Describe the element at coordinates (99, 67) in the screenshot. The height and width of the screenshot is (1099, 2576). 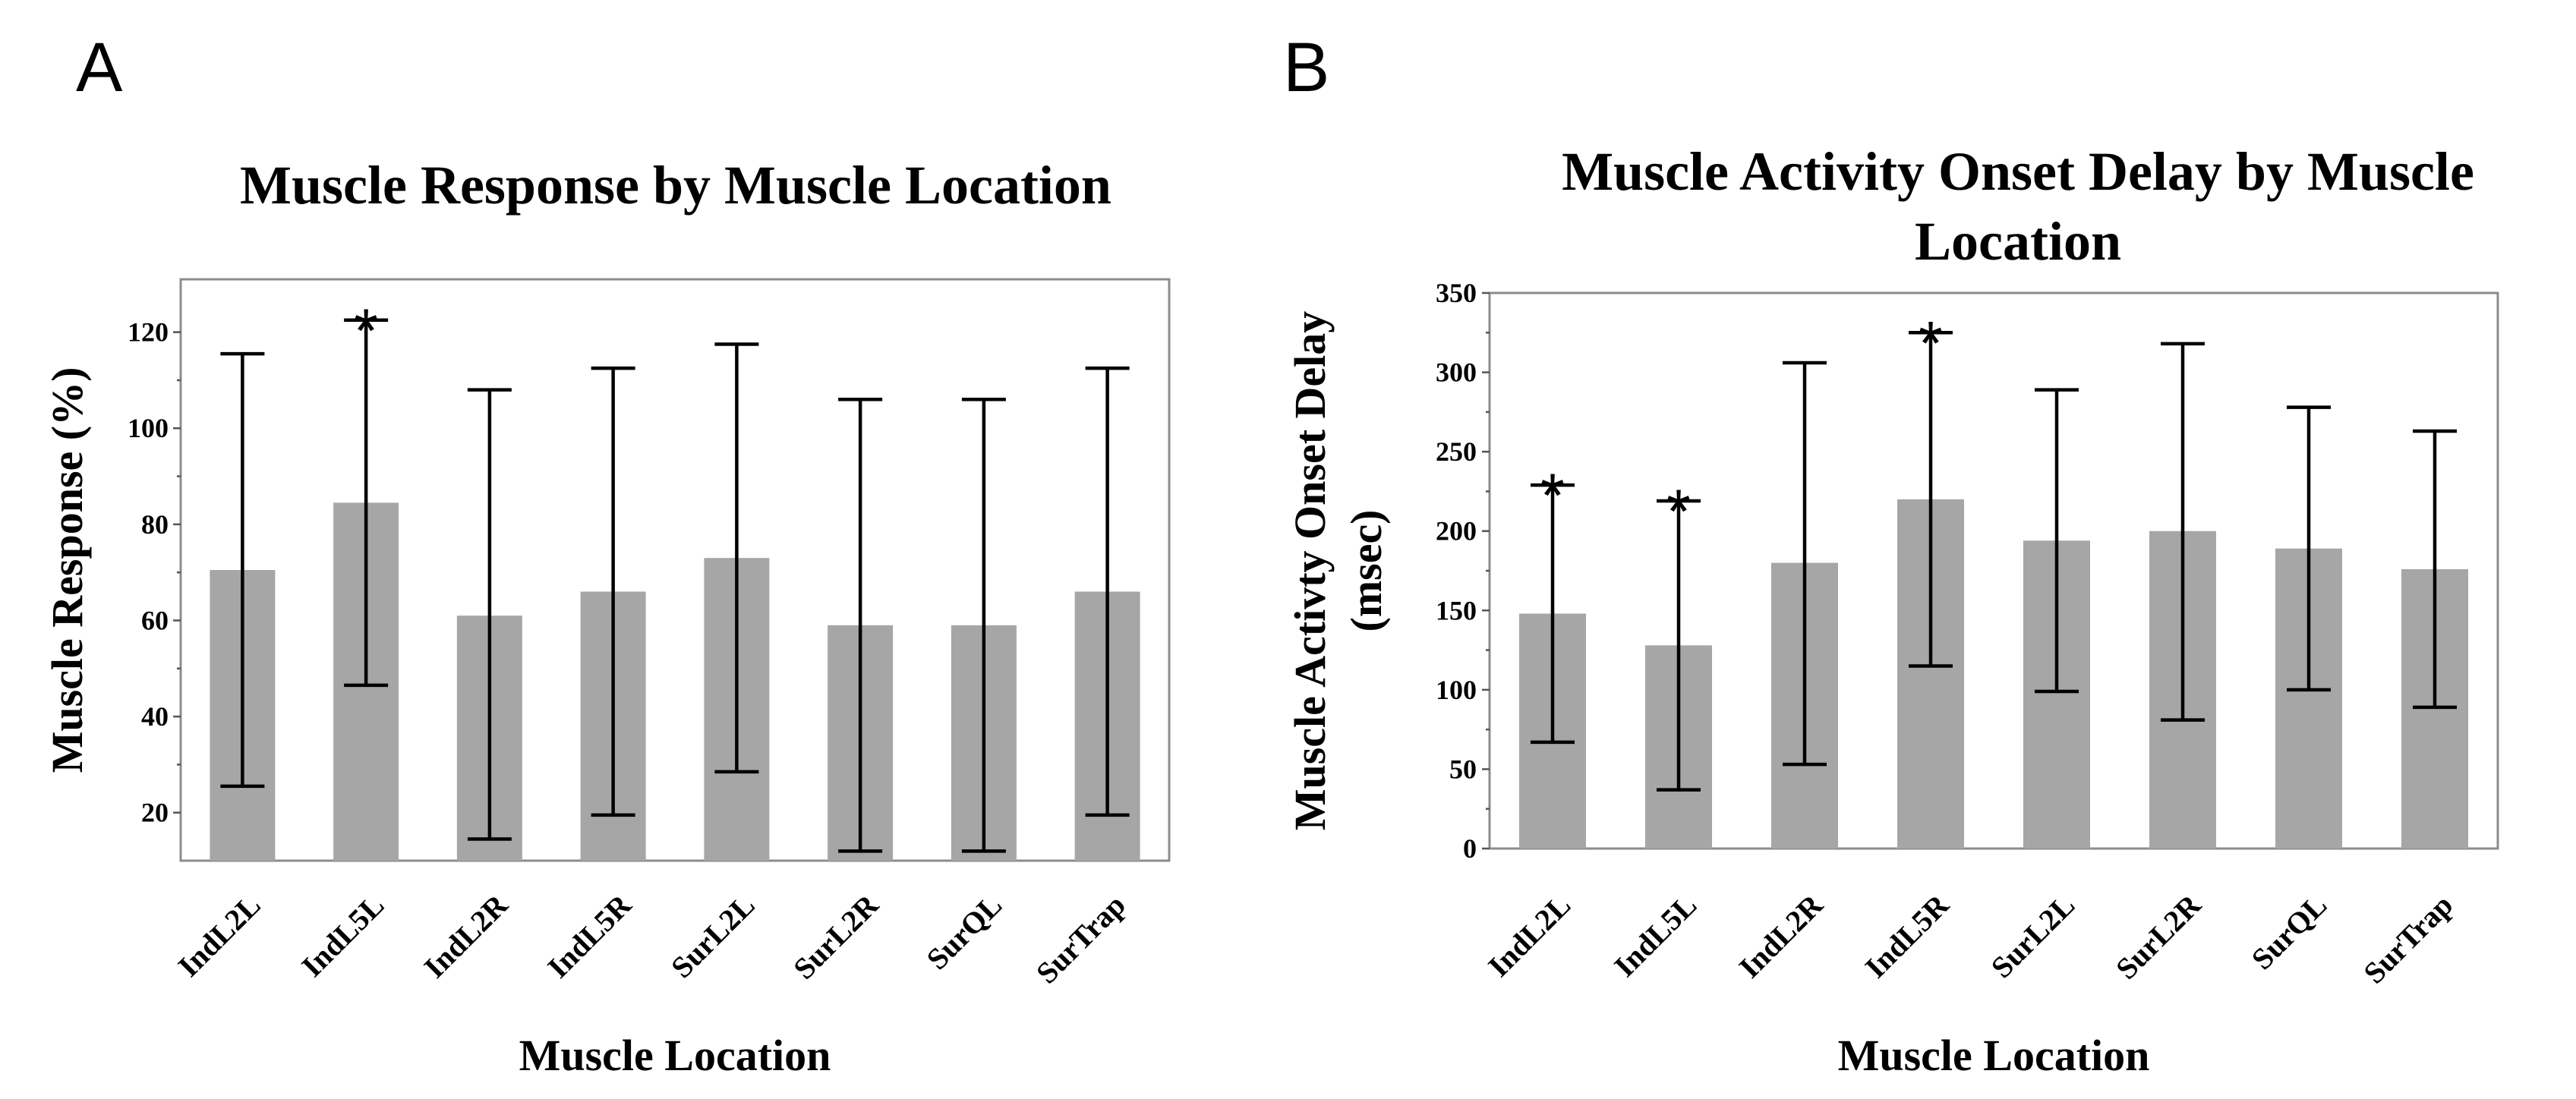
I see `panel-a-letter: A` at that location.